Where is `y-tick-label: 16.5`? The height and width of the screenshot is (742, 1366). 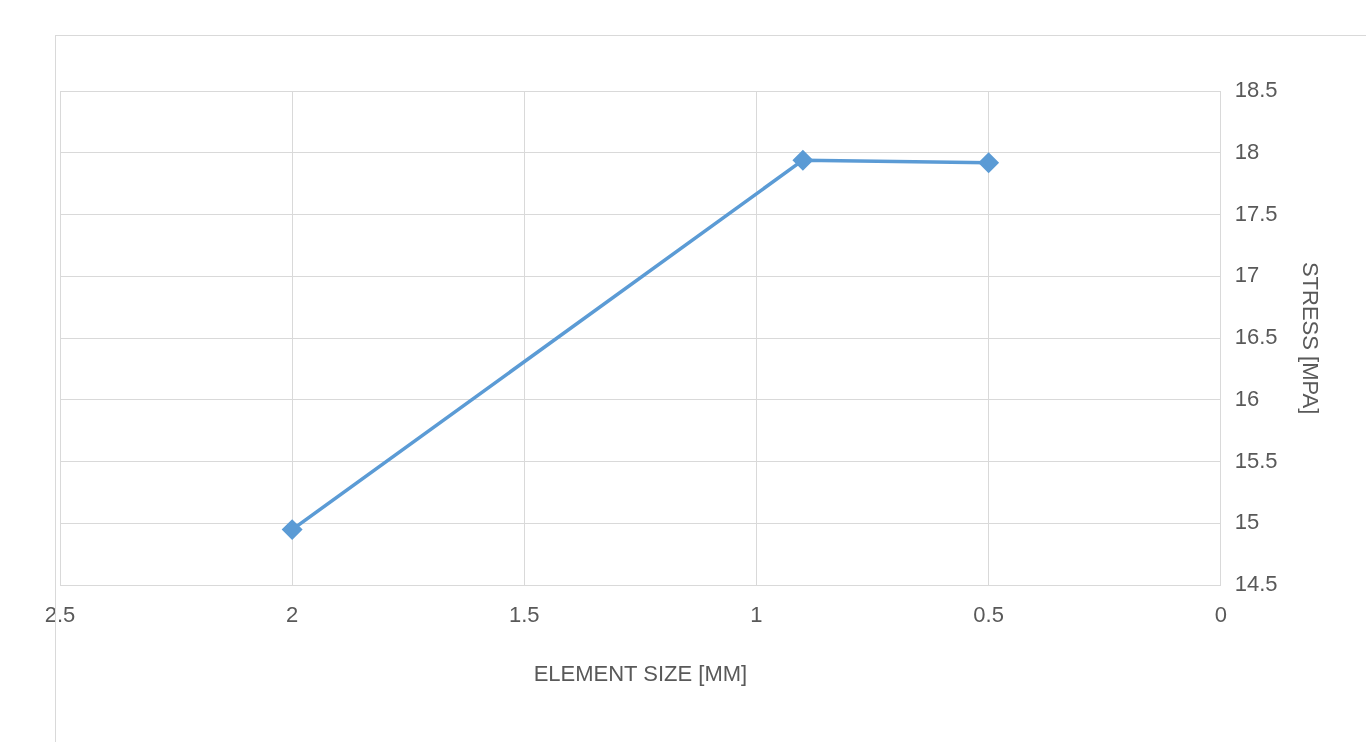 y-tick-label: 16.5 is located at coordinates (1256, 337).